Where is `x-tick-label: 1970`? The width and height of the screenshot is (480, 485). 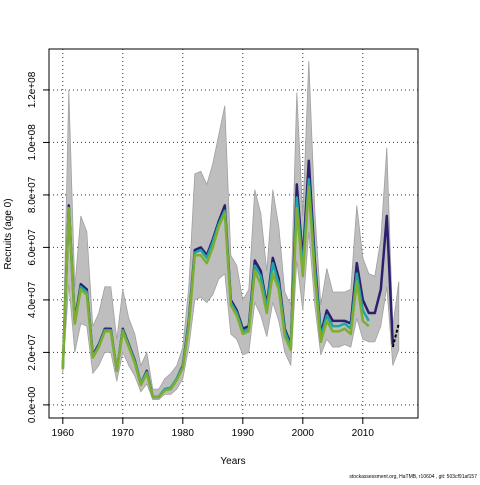
x-tick-label: 1970 is located at coordinates (123, 433).